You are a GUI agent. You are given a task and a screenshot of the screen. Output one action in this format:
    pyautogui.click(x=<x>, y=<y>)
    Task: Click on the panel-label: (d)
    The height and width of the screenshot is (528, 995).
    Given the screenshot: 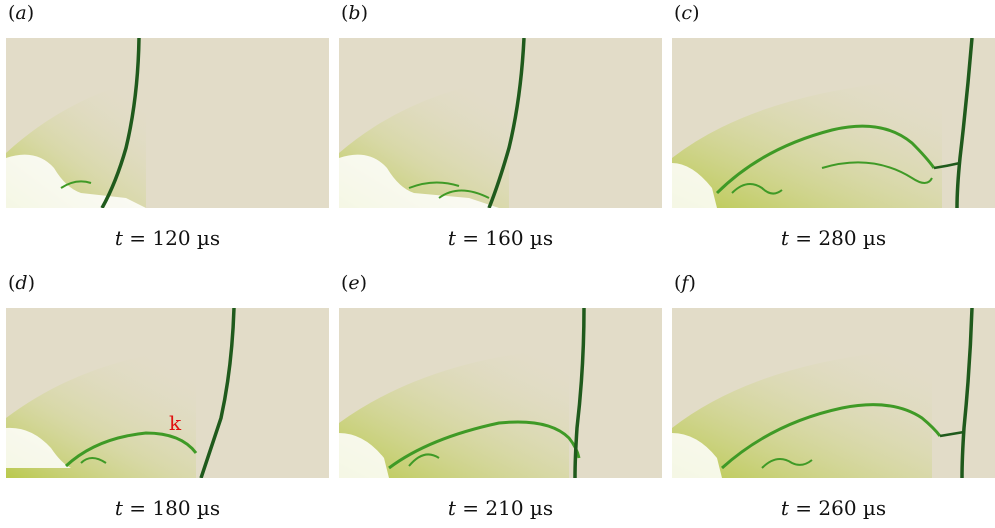 What is the action you would take?
    pyautogui.click(x=22, y=283)
    